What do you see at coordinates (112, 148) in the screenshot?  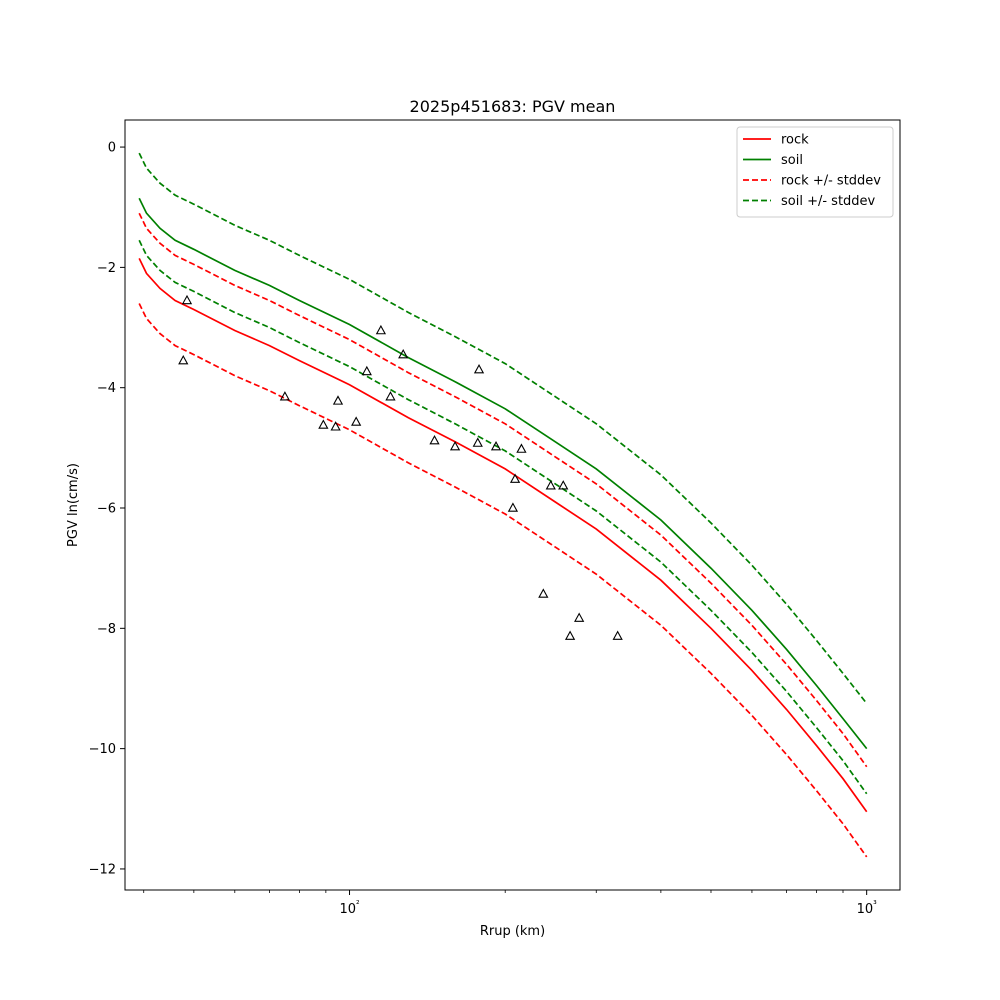 I see `y-tick-label: 0` at bounding box center [112, 148].